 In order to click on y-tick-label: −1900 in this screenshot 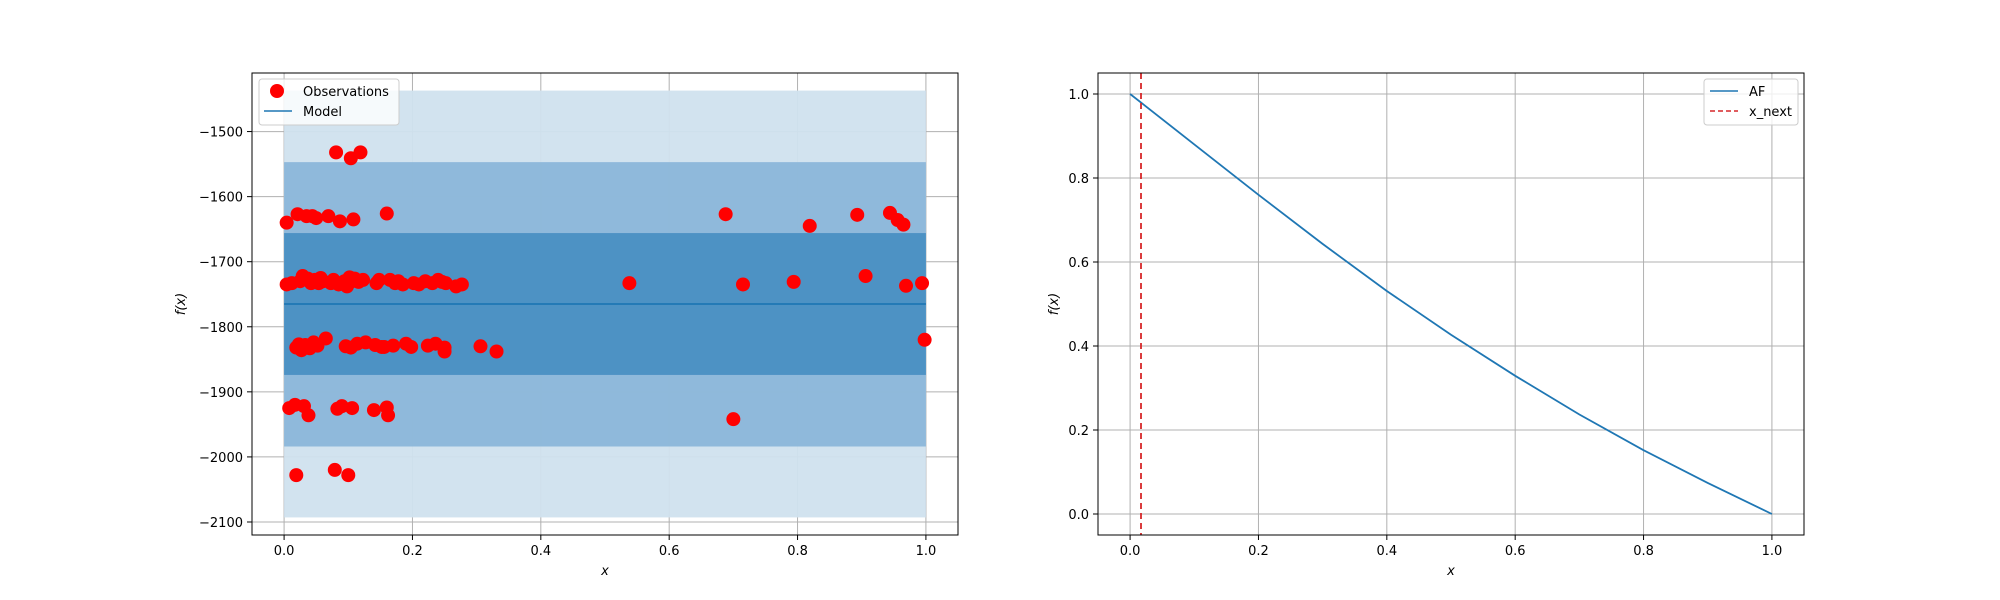, I will do `click(221, 393)`.